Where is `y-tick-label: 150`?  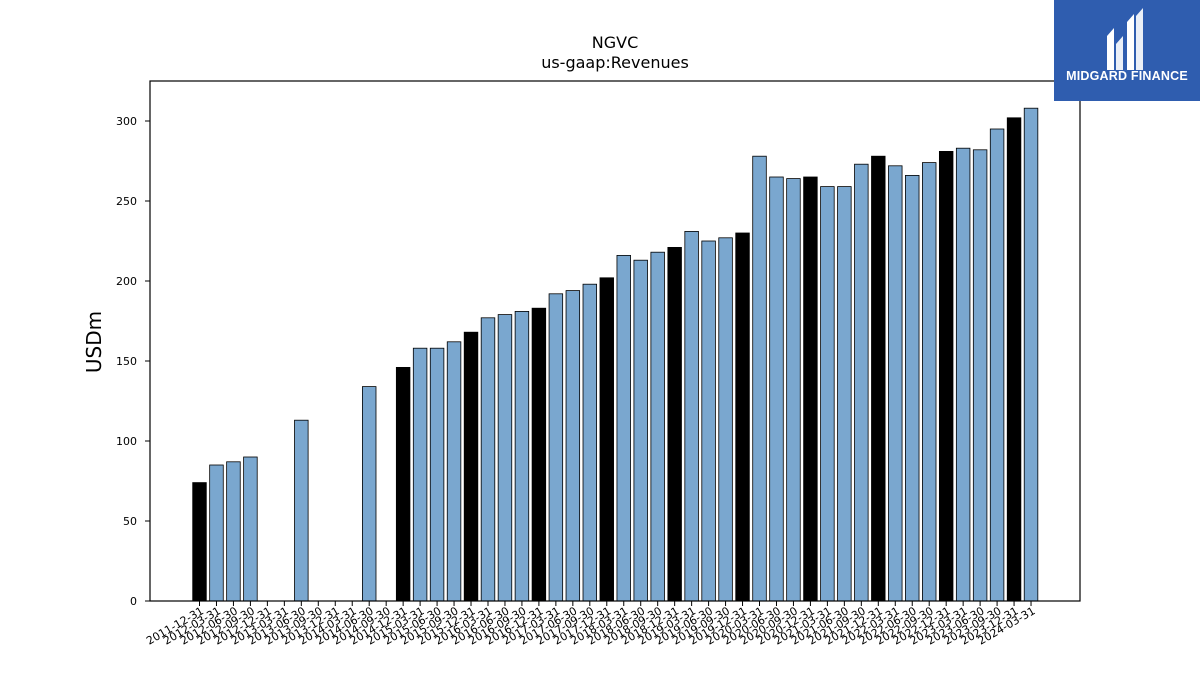 y-tick-label: 150 is located at coordinates (126, 361).